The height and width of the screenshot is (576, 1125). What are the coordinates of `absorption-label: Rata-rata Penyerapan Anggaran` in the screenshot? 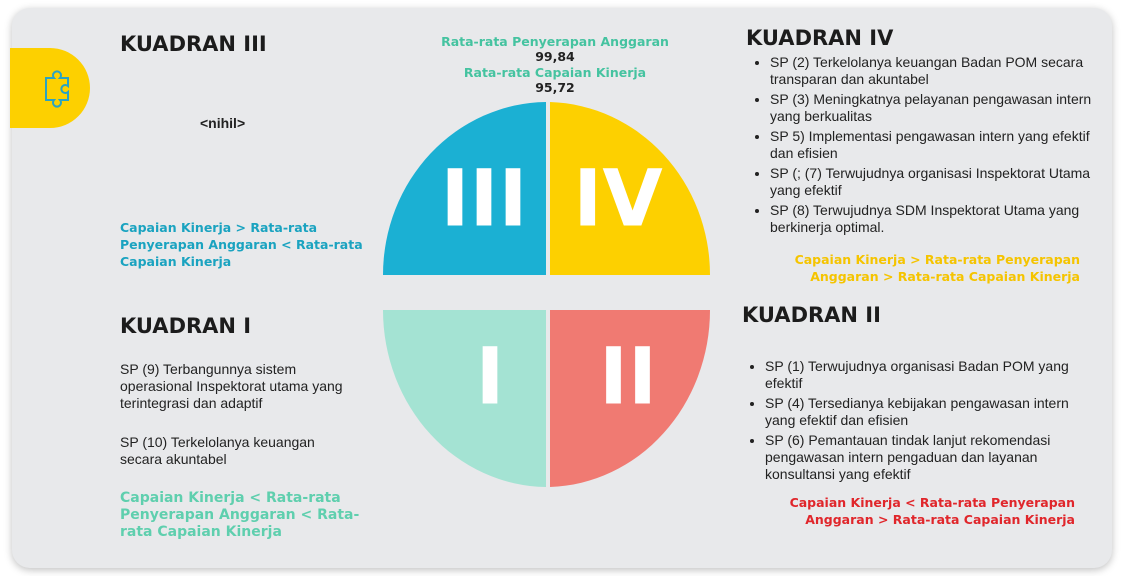 It's located at (555, 41).